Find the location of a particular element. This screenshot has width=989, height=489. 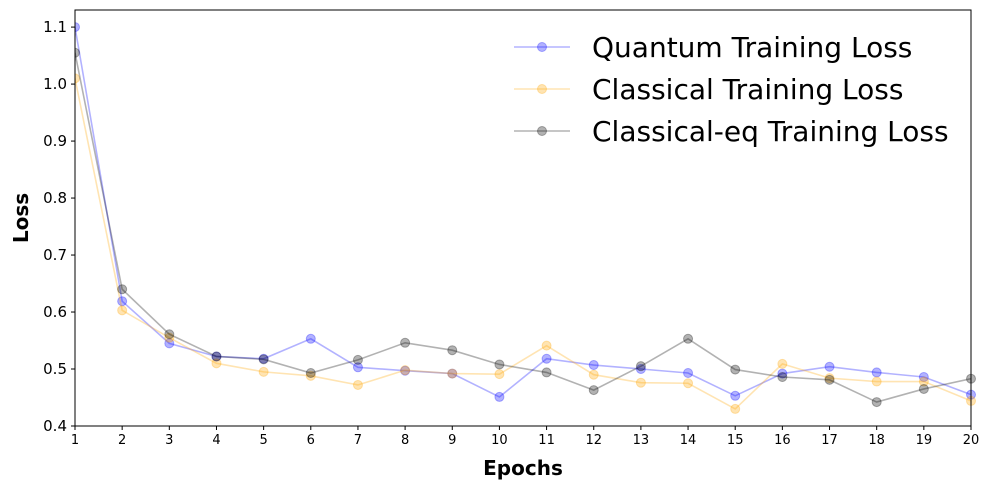

x-tick-label: 20 is located at coordinates (971, 440).